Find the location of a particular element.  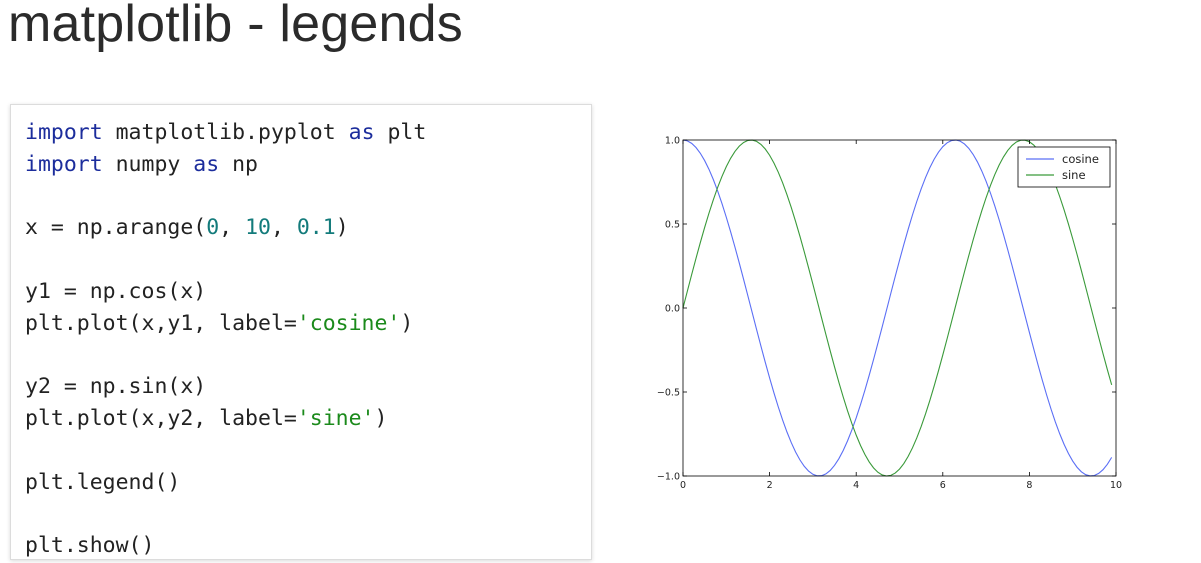

code-text: plt is located at coordinates (400, 132).